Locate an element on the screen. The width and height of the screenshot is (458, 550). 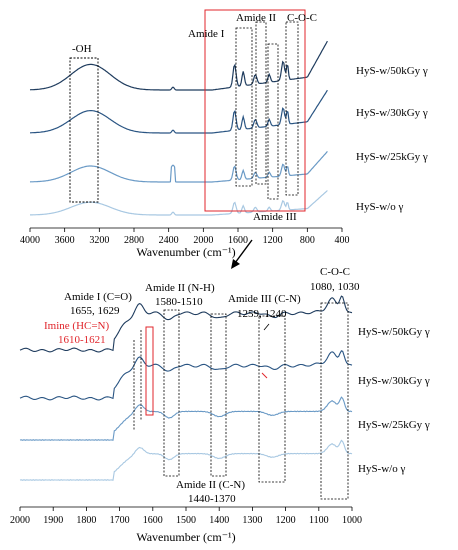
amide2-cn-label: Amide II (C-N) is located at coordinates (210, 485).